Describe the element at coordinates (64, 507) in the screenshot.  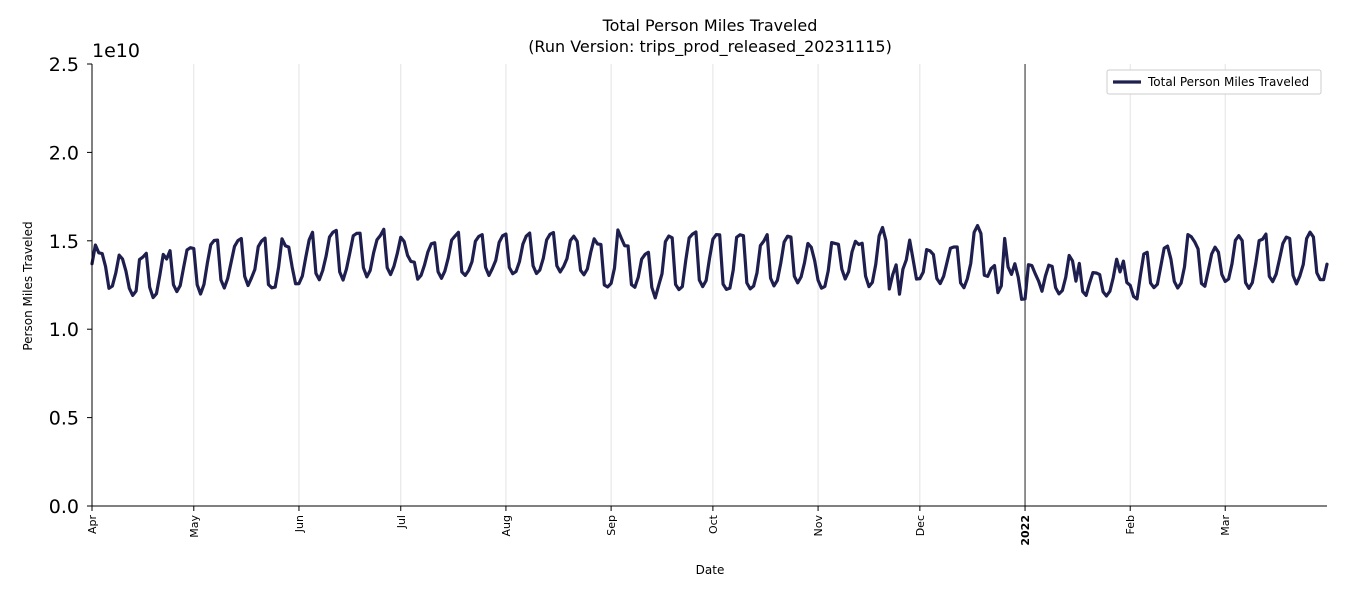
I see `y-tick-label: 0.0` at that location.